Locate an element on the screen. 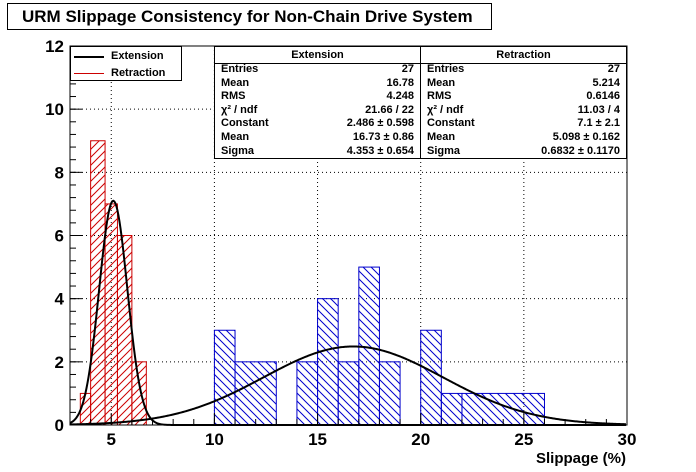  stats-value: 4.353 ± 0.654 is located at coordinates (380, 150).